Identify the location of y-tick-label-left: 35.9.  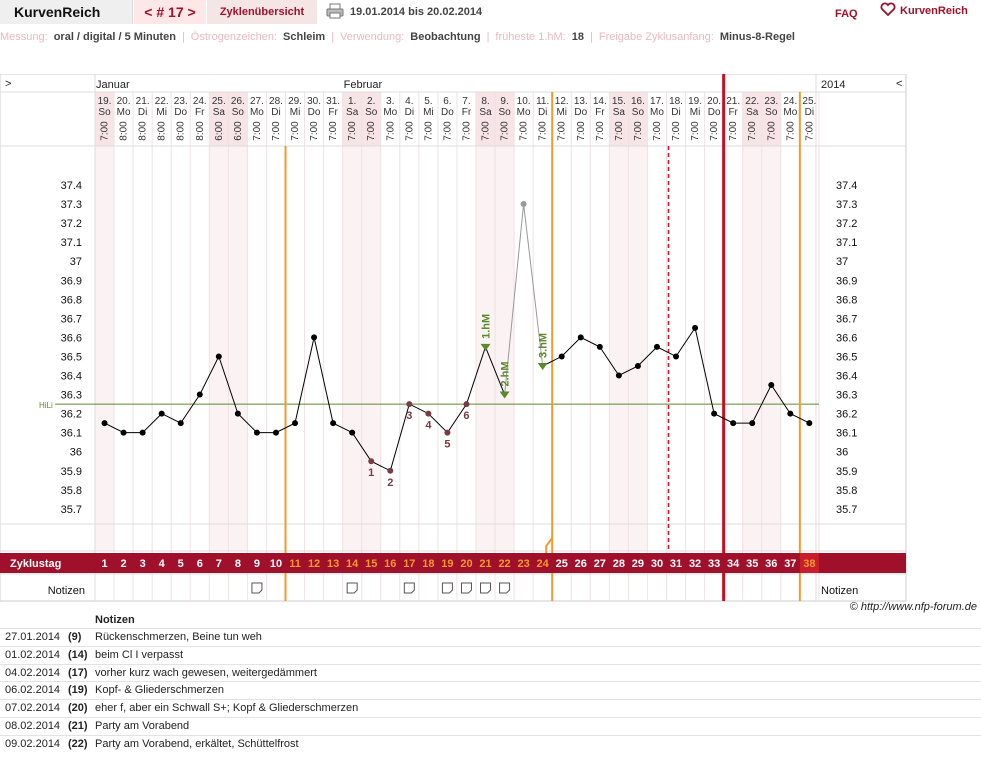
(71, 472).